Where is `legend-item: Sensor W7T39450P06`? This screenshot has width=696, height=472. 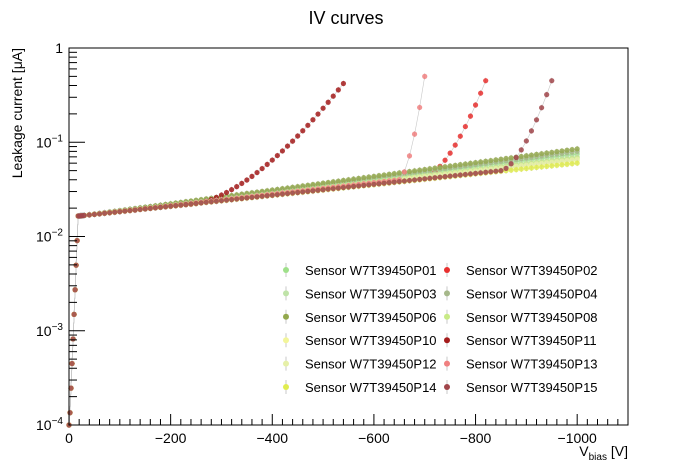 legend-item: Sensor W7T39450P06 is located at coordinates (360, 317).